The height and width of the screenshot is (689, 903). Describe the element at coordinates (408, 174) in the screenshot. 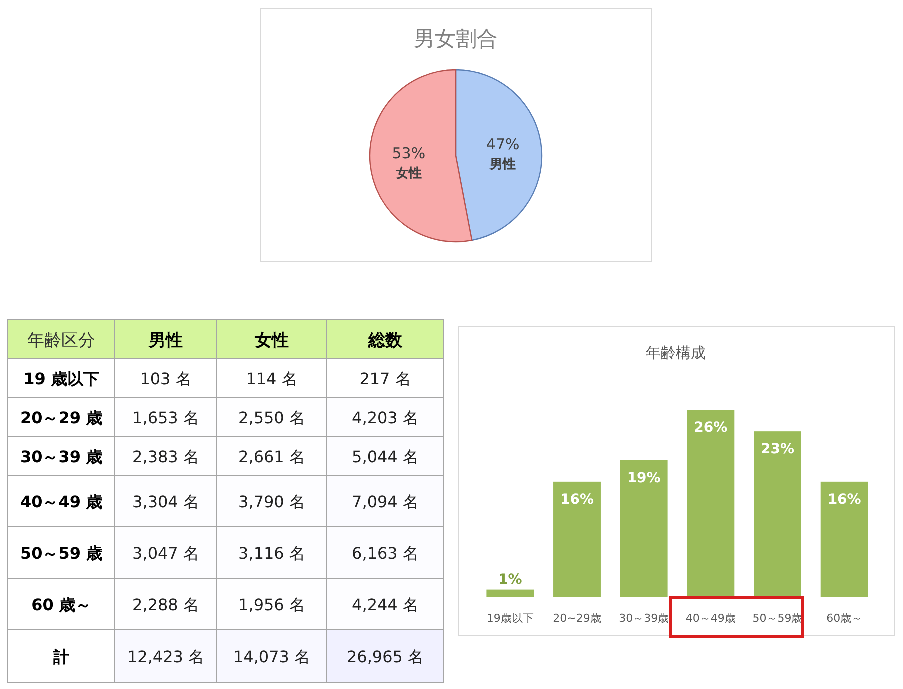

I see `slice-label: 女性` at that location.